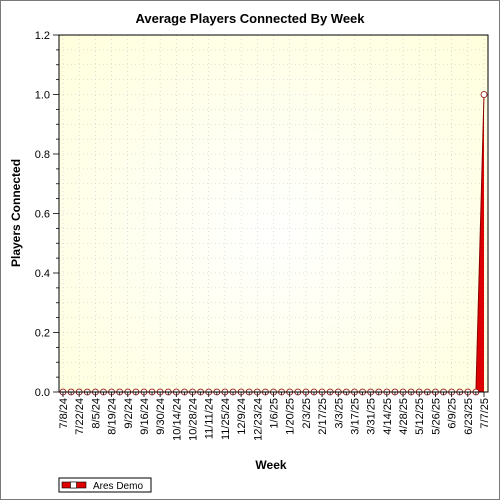 The height and width of the screenshot is (504, 500). Describe the element at coordinates (42, 393) in the screenshot. I see `y-tick-label: 0.0` at that location.